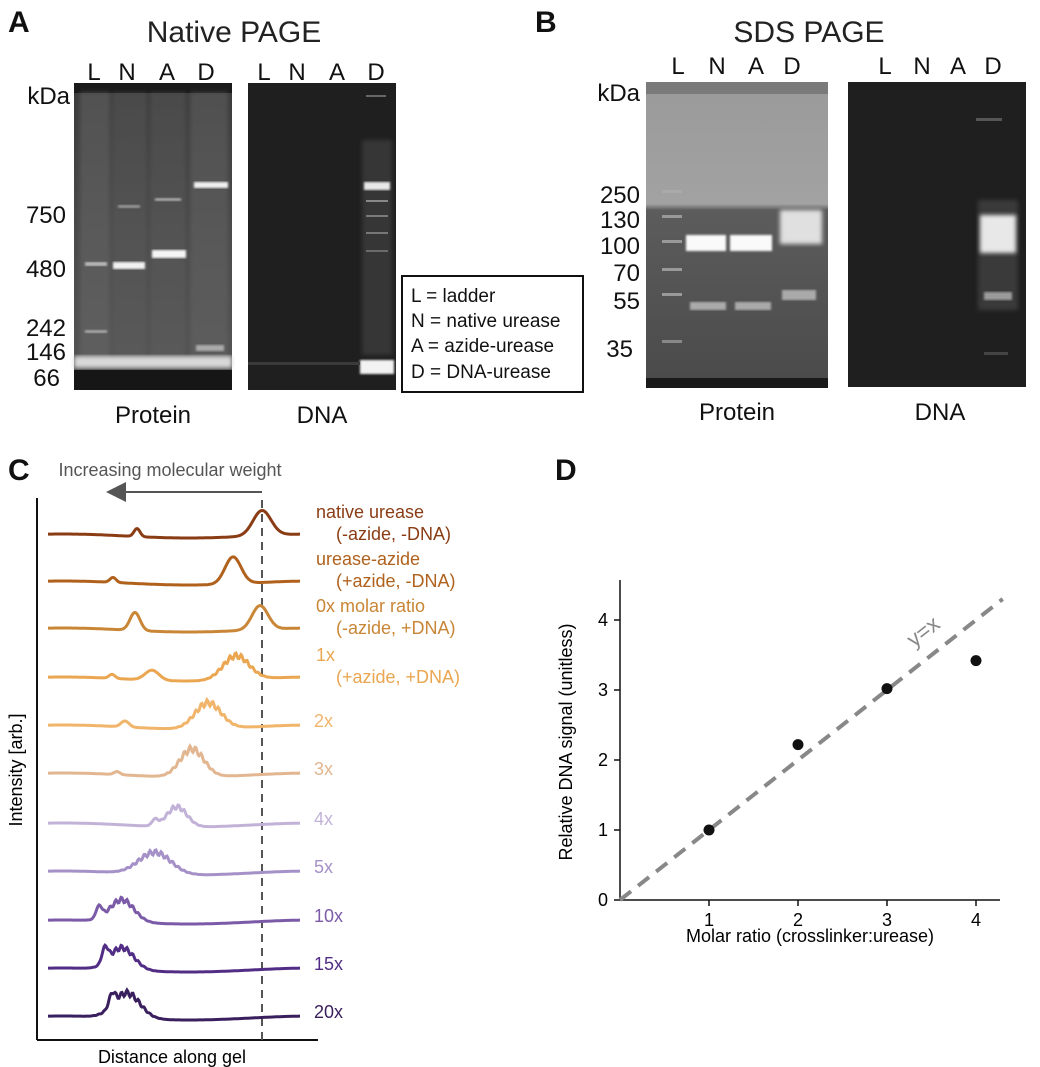  I want to click on panel-a-protein-gel, so click(153, 236).